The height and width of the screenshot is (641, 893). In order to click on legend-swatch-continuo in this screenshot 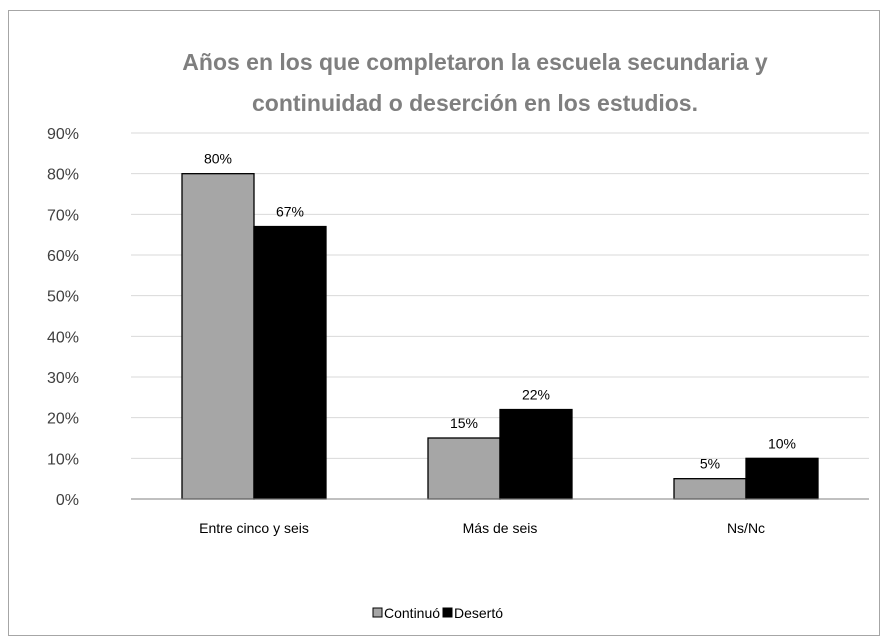, I will do `click(377, 612)`.